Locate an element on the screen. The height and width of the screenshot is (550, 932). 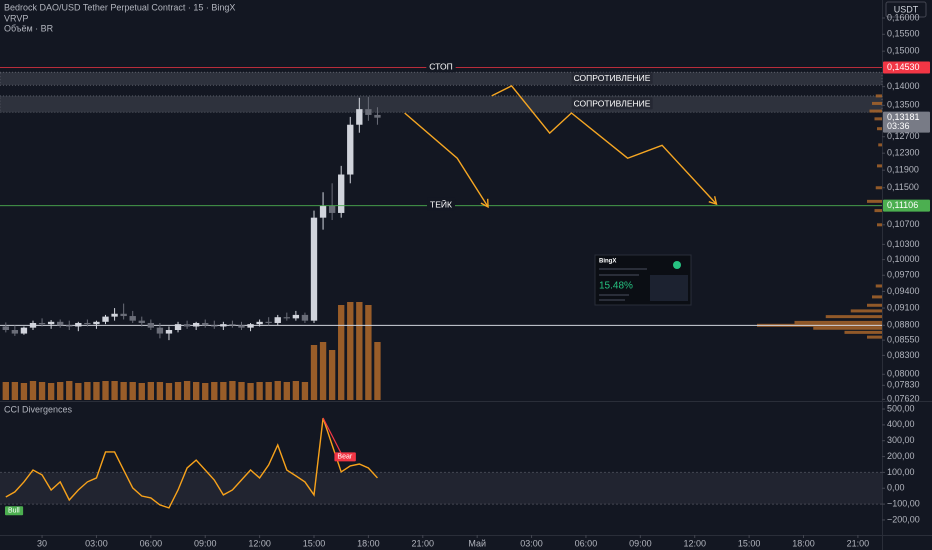
indicator-label: Объём · BR is located at coordinates (29, 28).